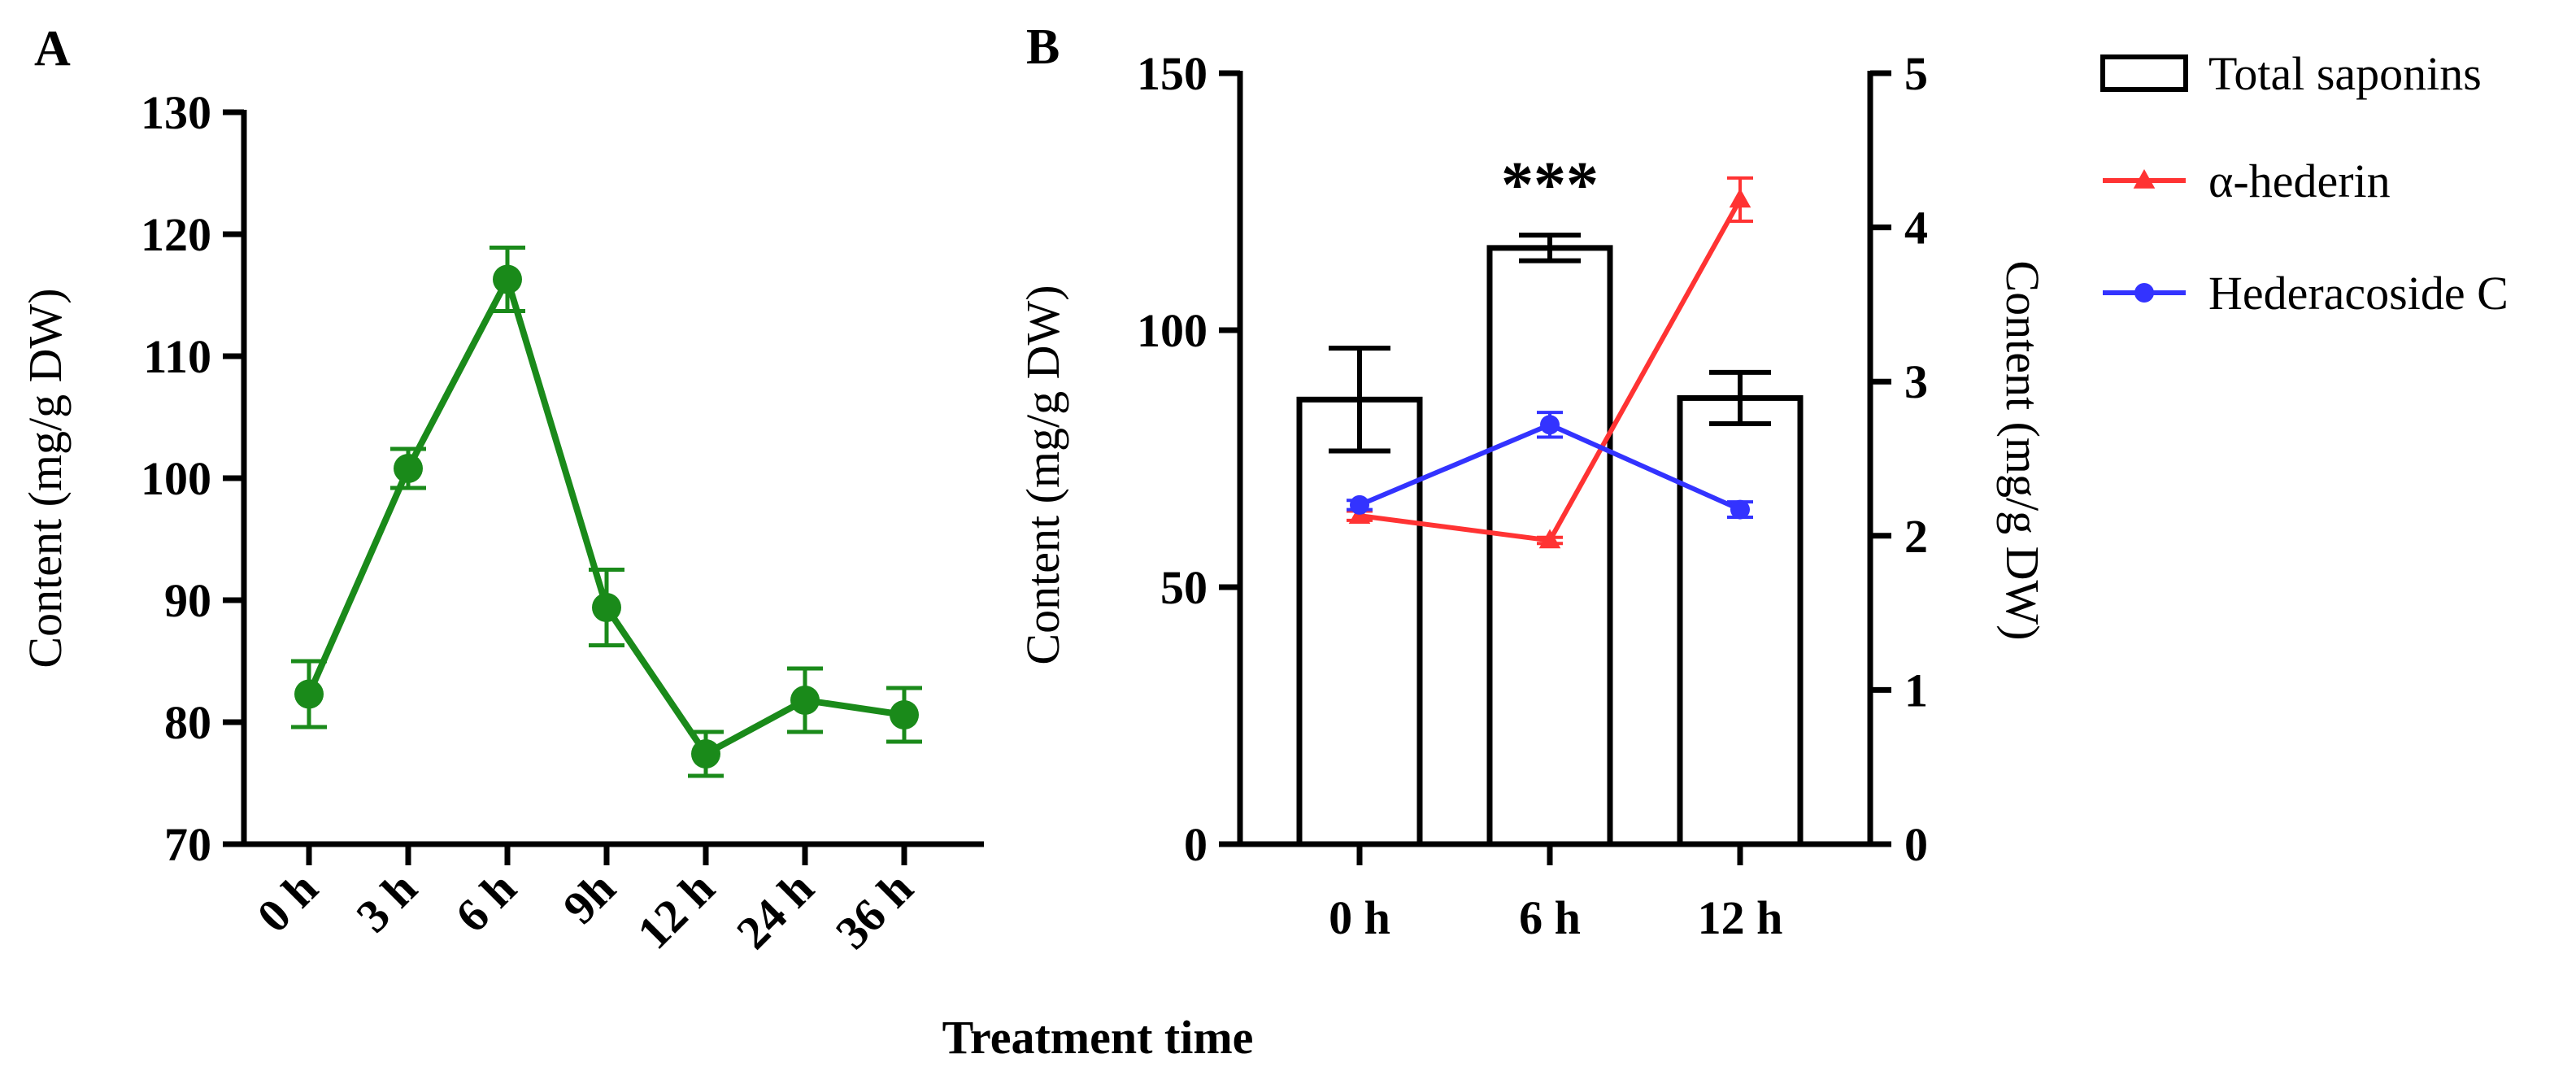 This screenshot has height=1080, width=2576. I want to click on y-tick-label: 70, so click(188, 844).